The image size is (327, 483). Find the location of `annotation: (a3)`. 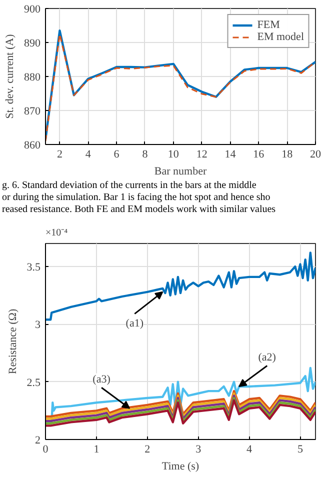

annotation: (a3) is located at coordinates (101, 379).